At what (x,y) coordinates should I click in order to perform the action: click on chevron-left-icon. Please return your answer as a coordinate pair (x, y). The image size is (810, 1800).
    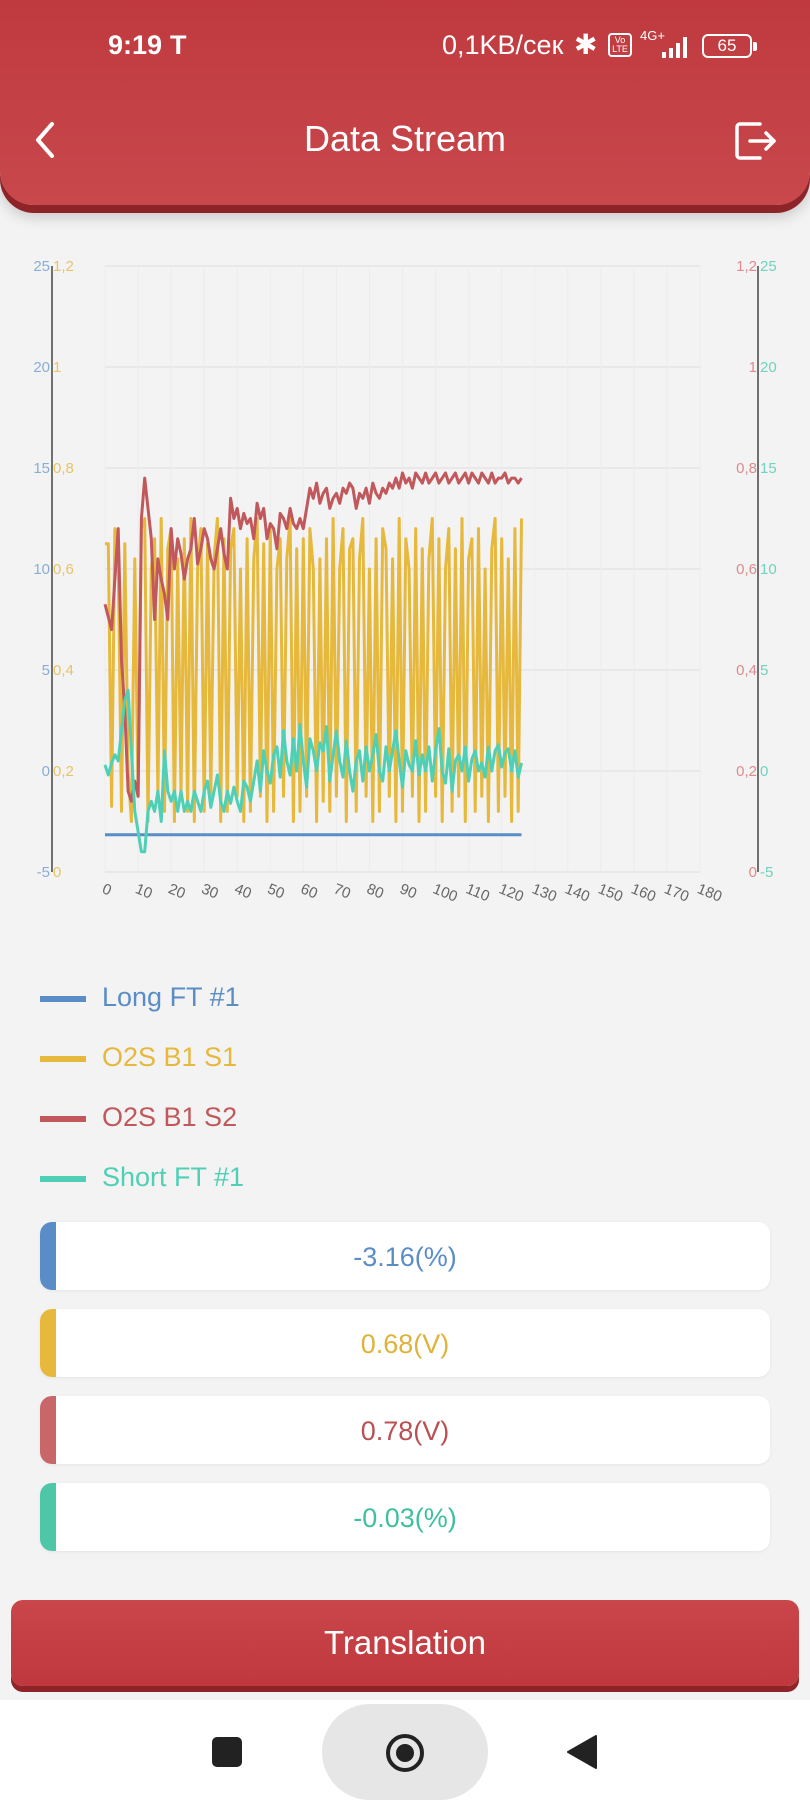
    Looking at the image, I should click on (46, 140).